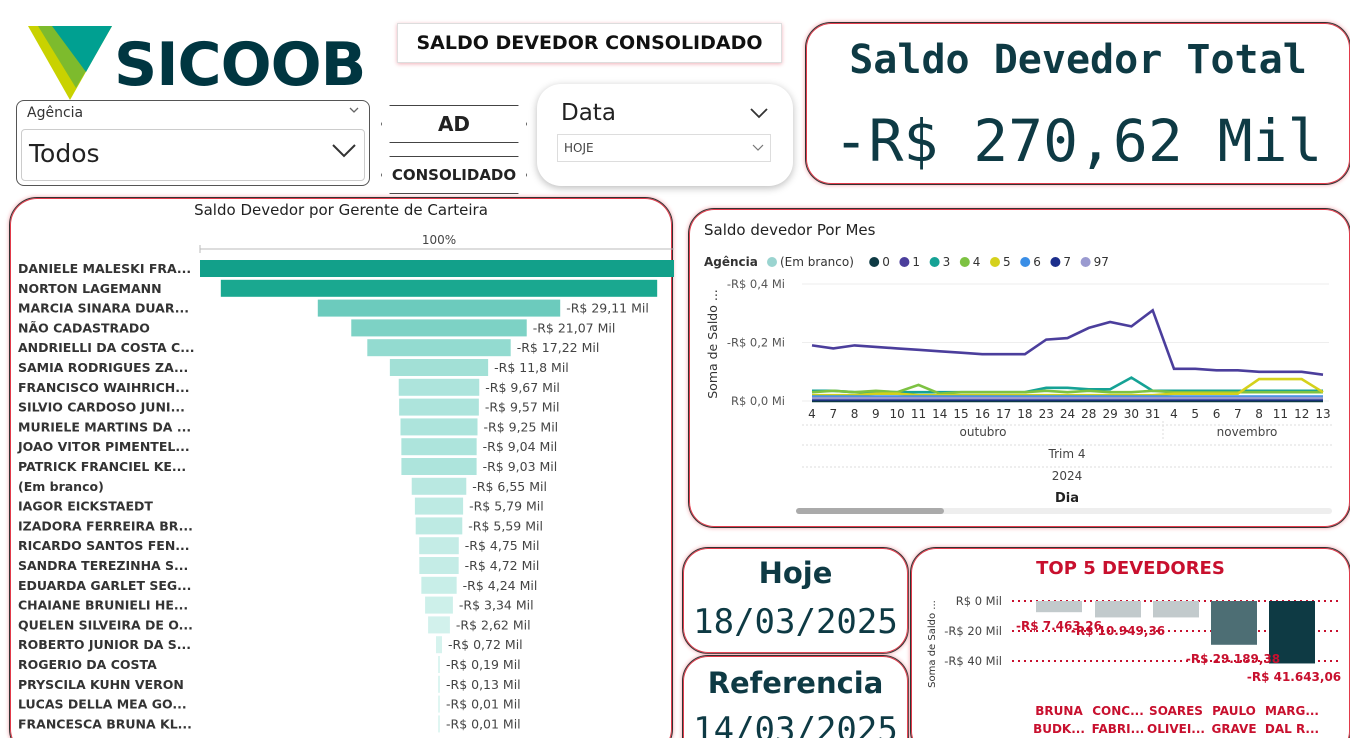 This screenshot has width=1350, height=738. What do you see at coordinates (1007, 262) in the screenshot?
I see `legend-label: 5` at bounding box center [1007, 262].